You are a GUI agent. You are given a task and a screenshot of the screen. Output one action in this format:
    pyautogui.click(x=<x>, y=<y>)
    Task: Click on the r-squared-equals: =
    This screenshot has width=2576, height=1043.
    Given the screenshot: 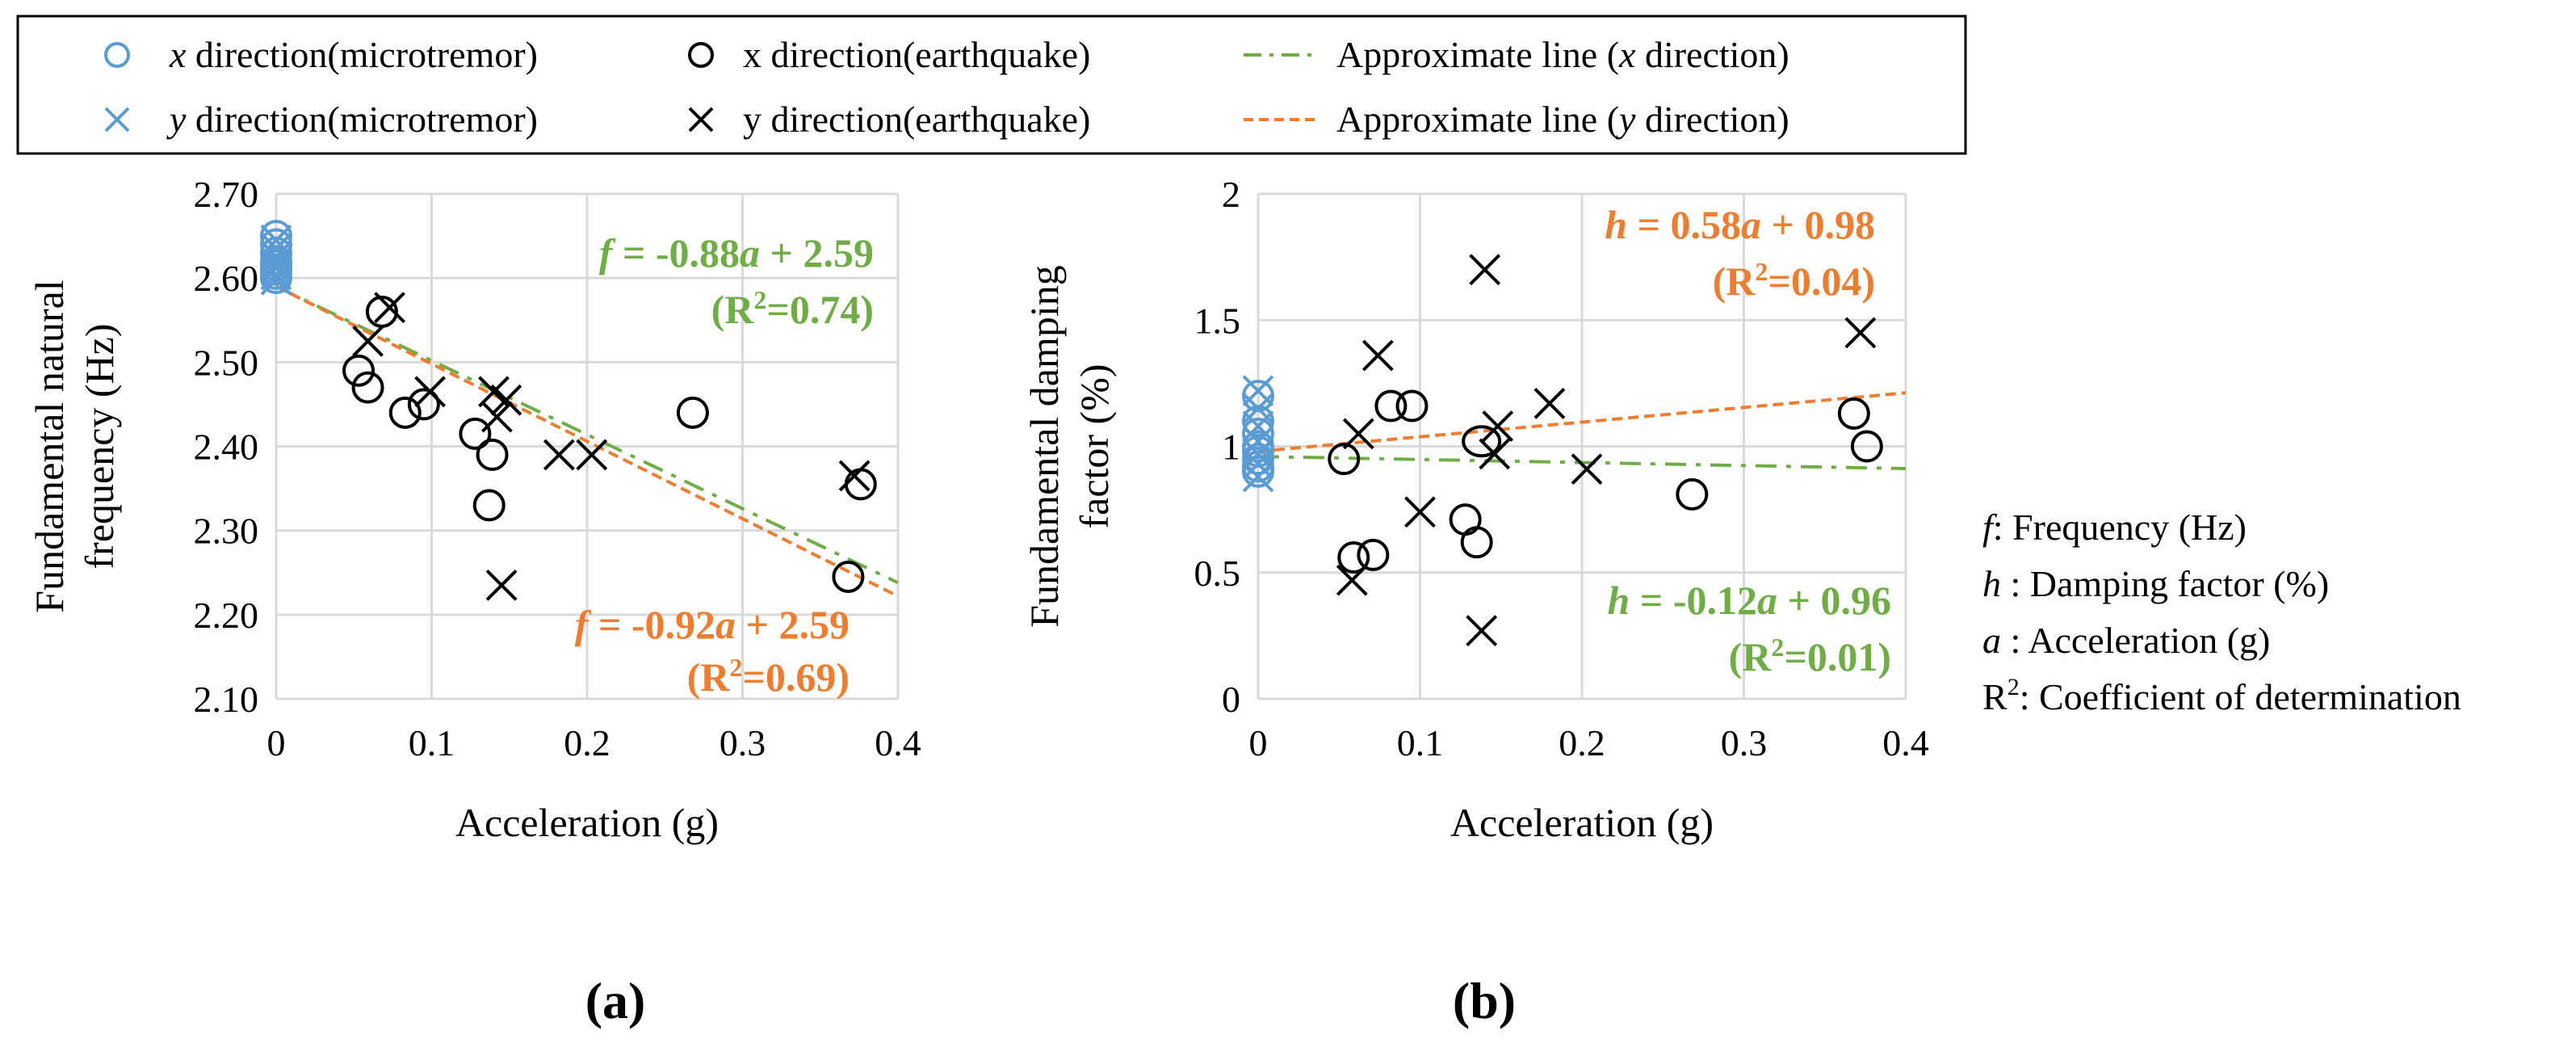 What is the action you would take?
    pyautogui.click(x=778, y=309)
    